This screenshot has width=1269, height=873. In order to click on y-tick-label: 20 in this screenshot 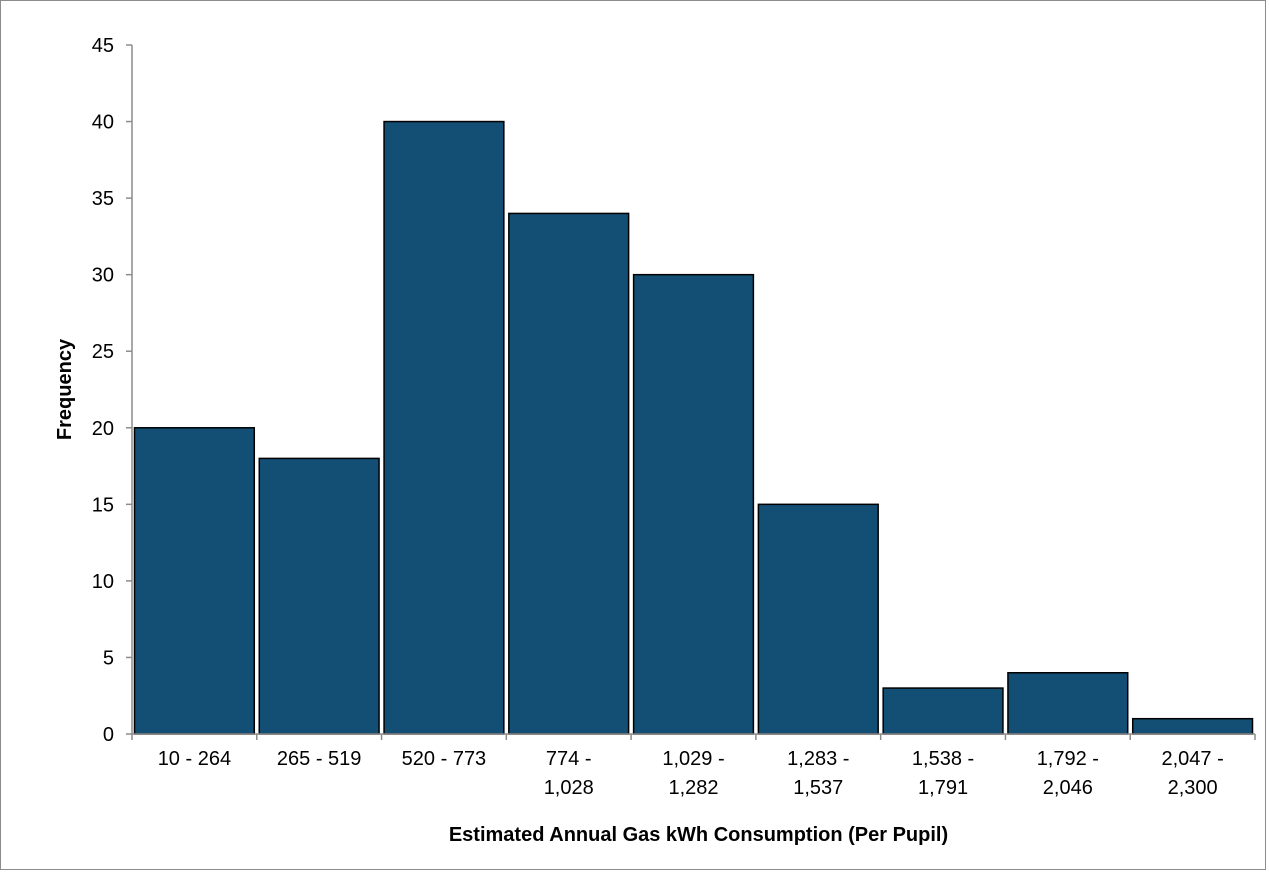, I will do `click(103, 429)`.